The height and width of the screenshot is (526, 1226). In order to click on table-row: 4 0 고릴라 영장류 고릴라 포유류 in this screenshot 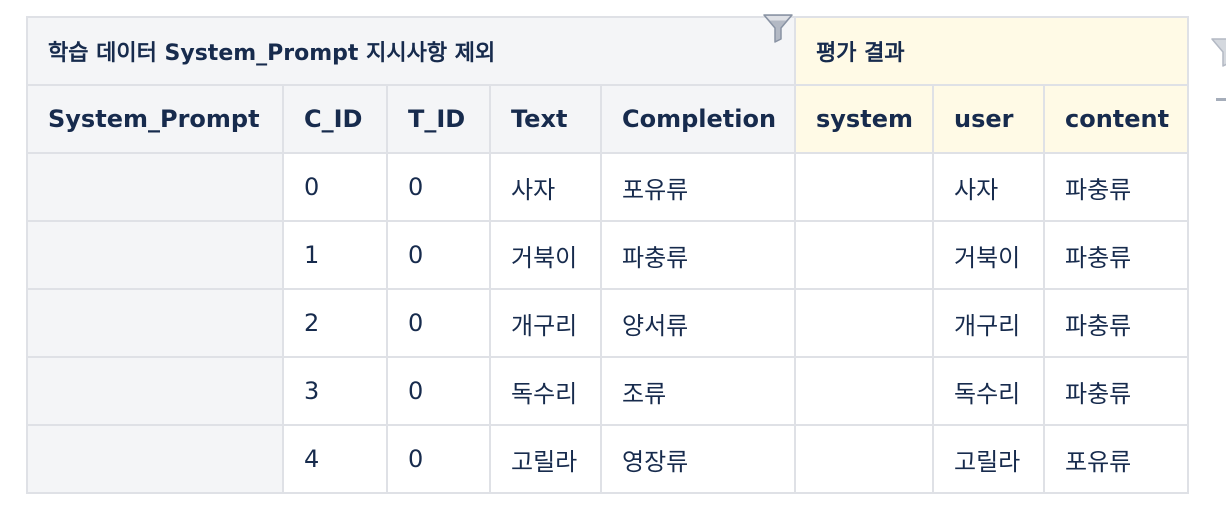, I will do `click(607, 459)`.